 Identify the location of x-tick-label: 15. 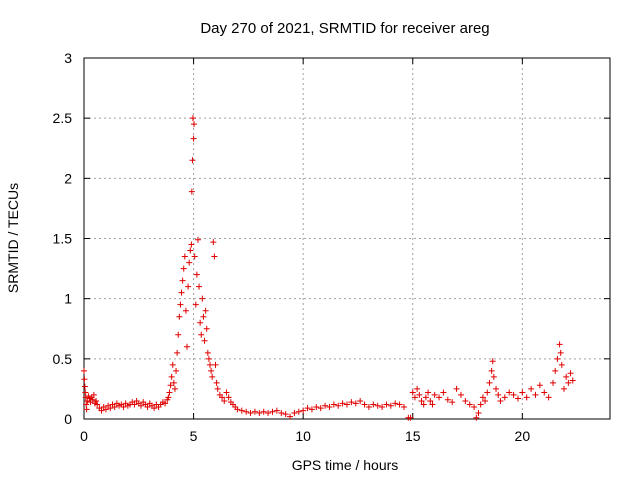
(413, 436).